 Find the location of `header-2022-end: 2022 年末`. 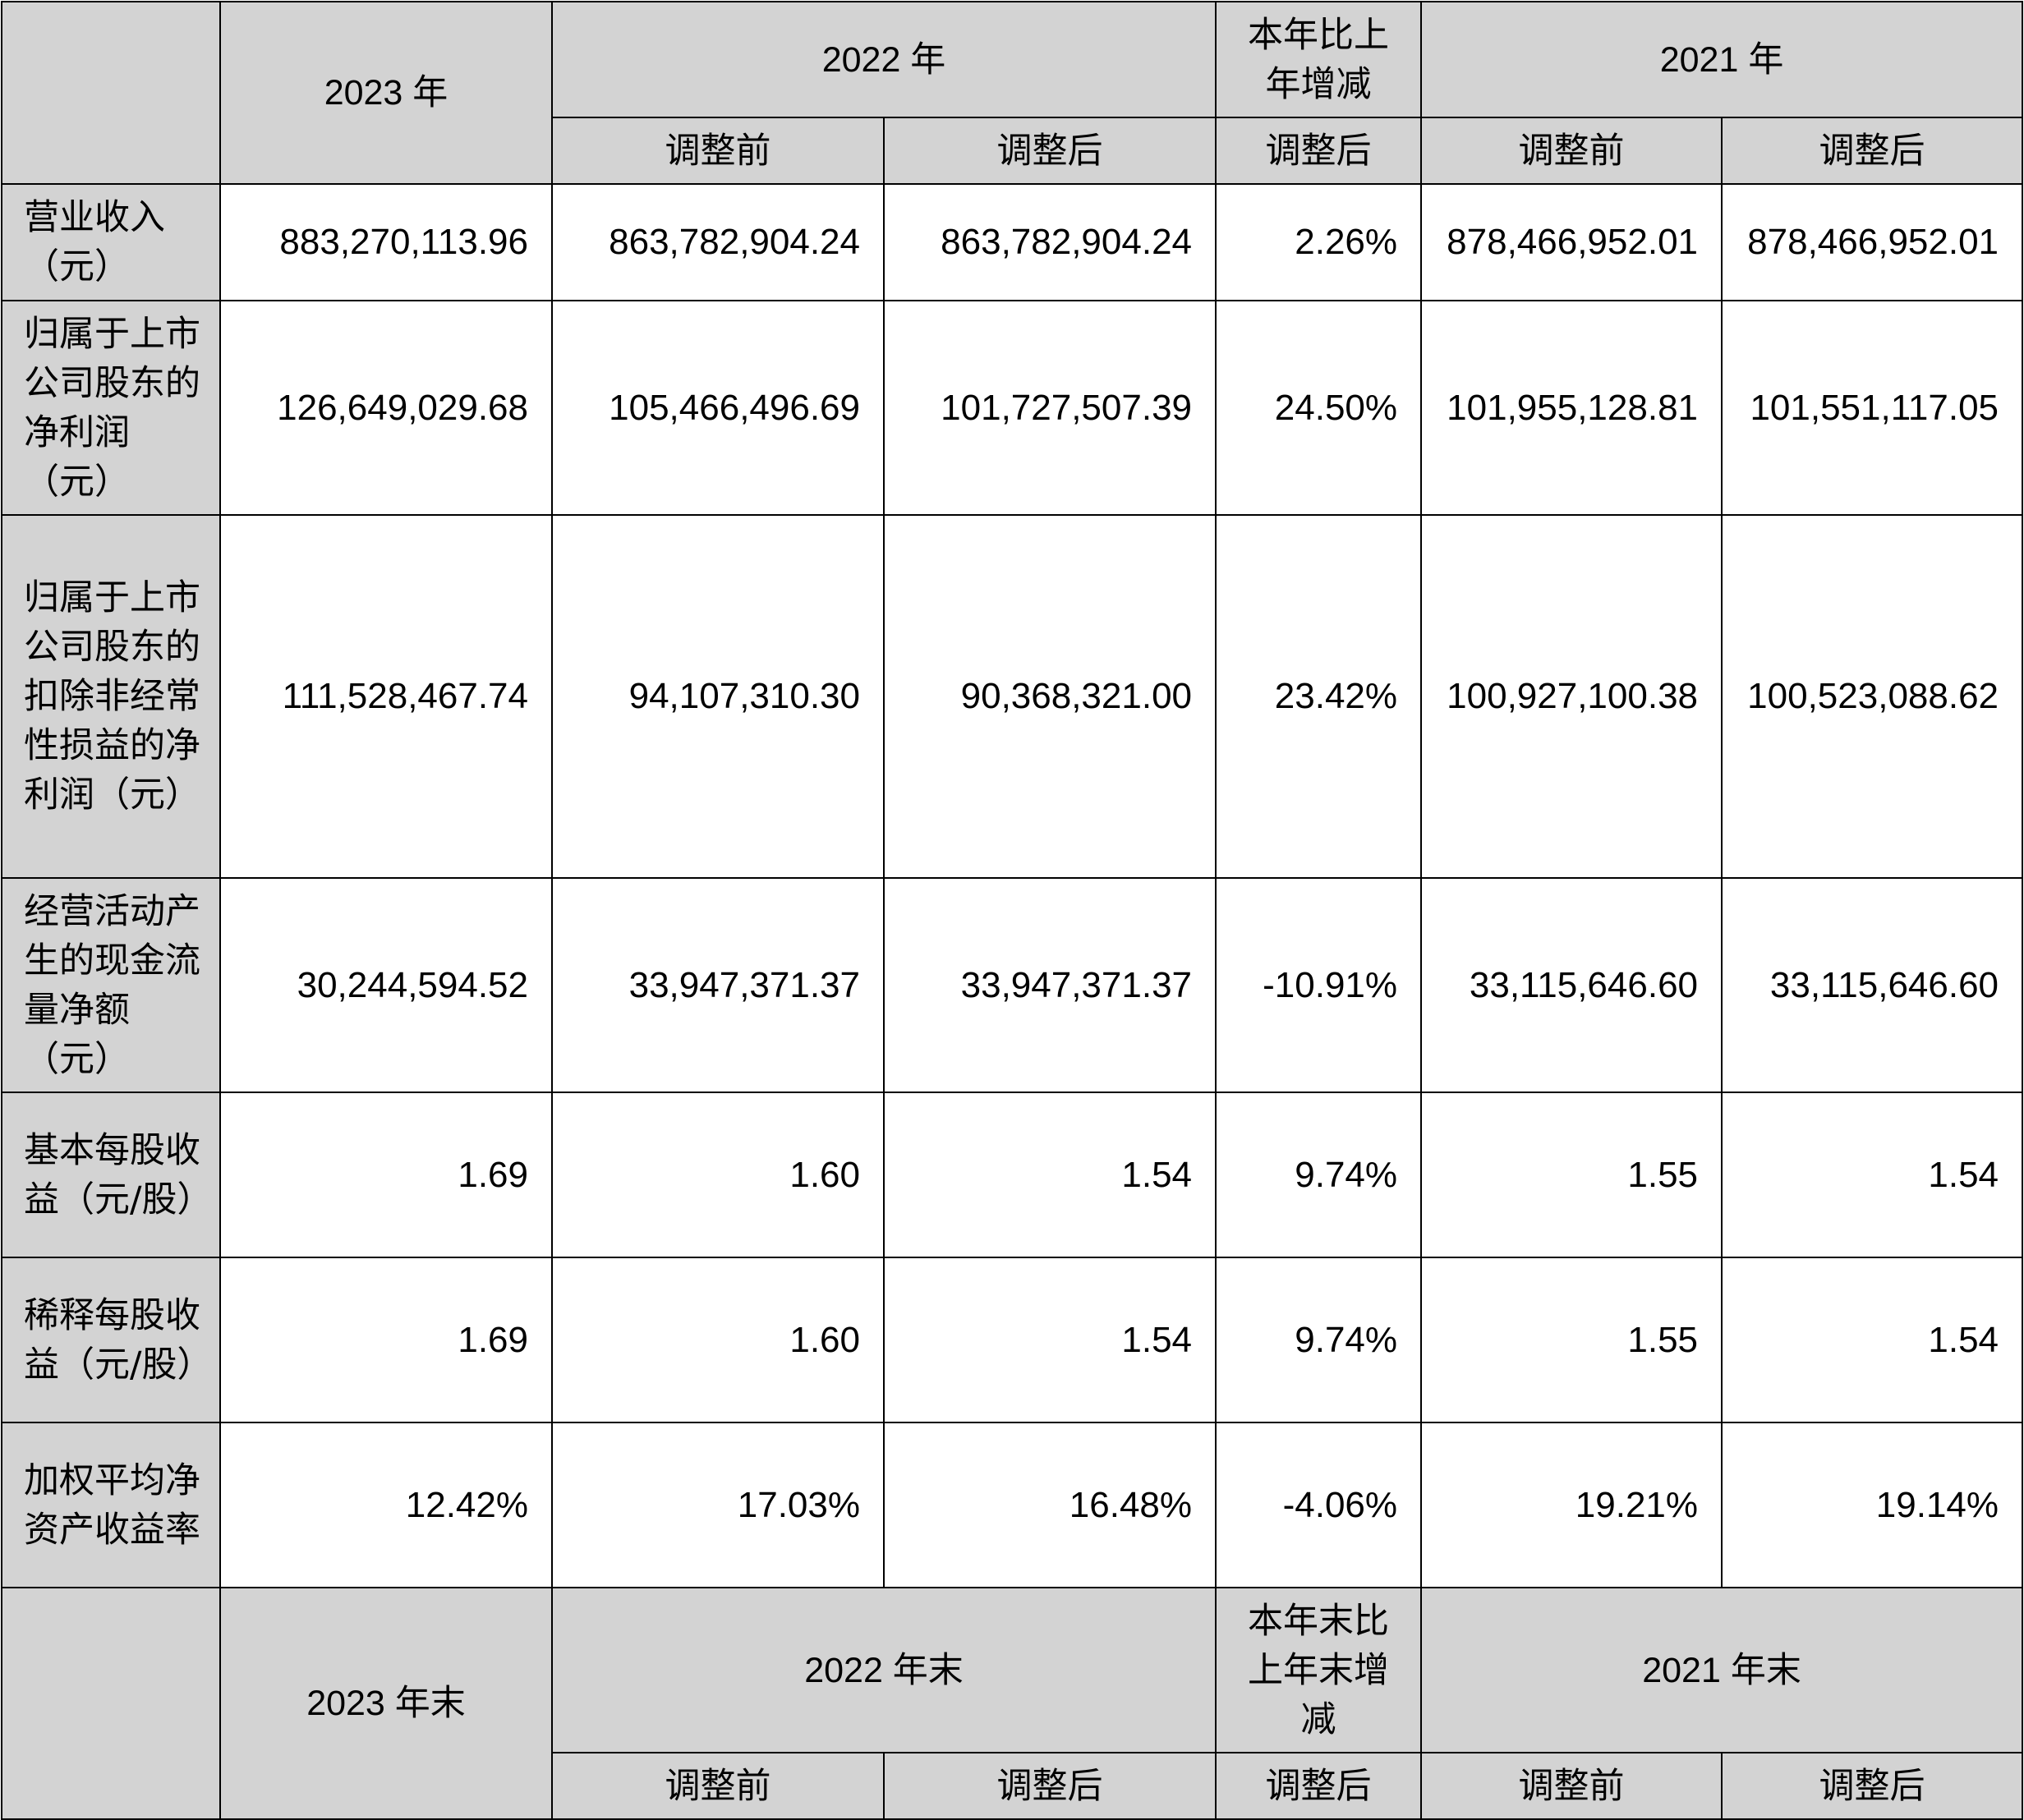

header-2022-end: 2022 年末 is located at coordinates (884, 1670).